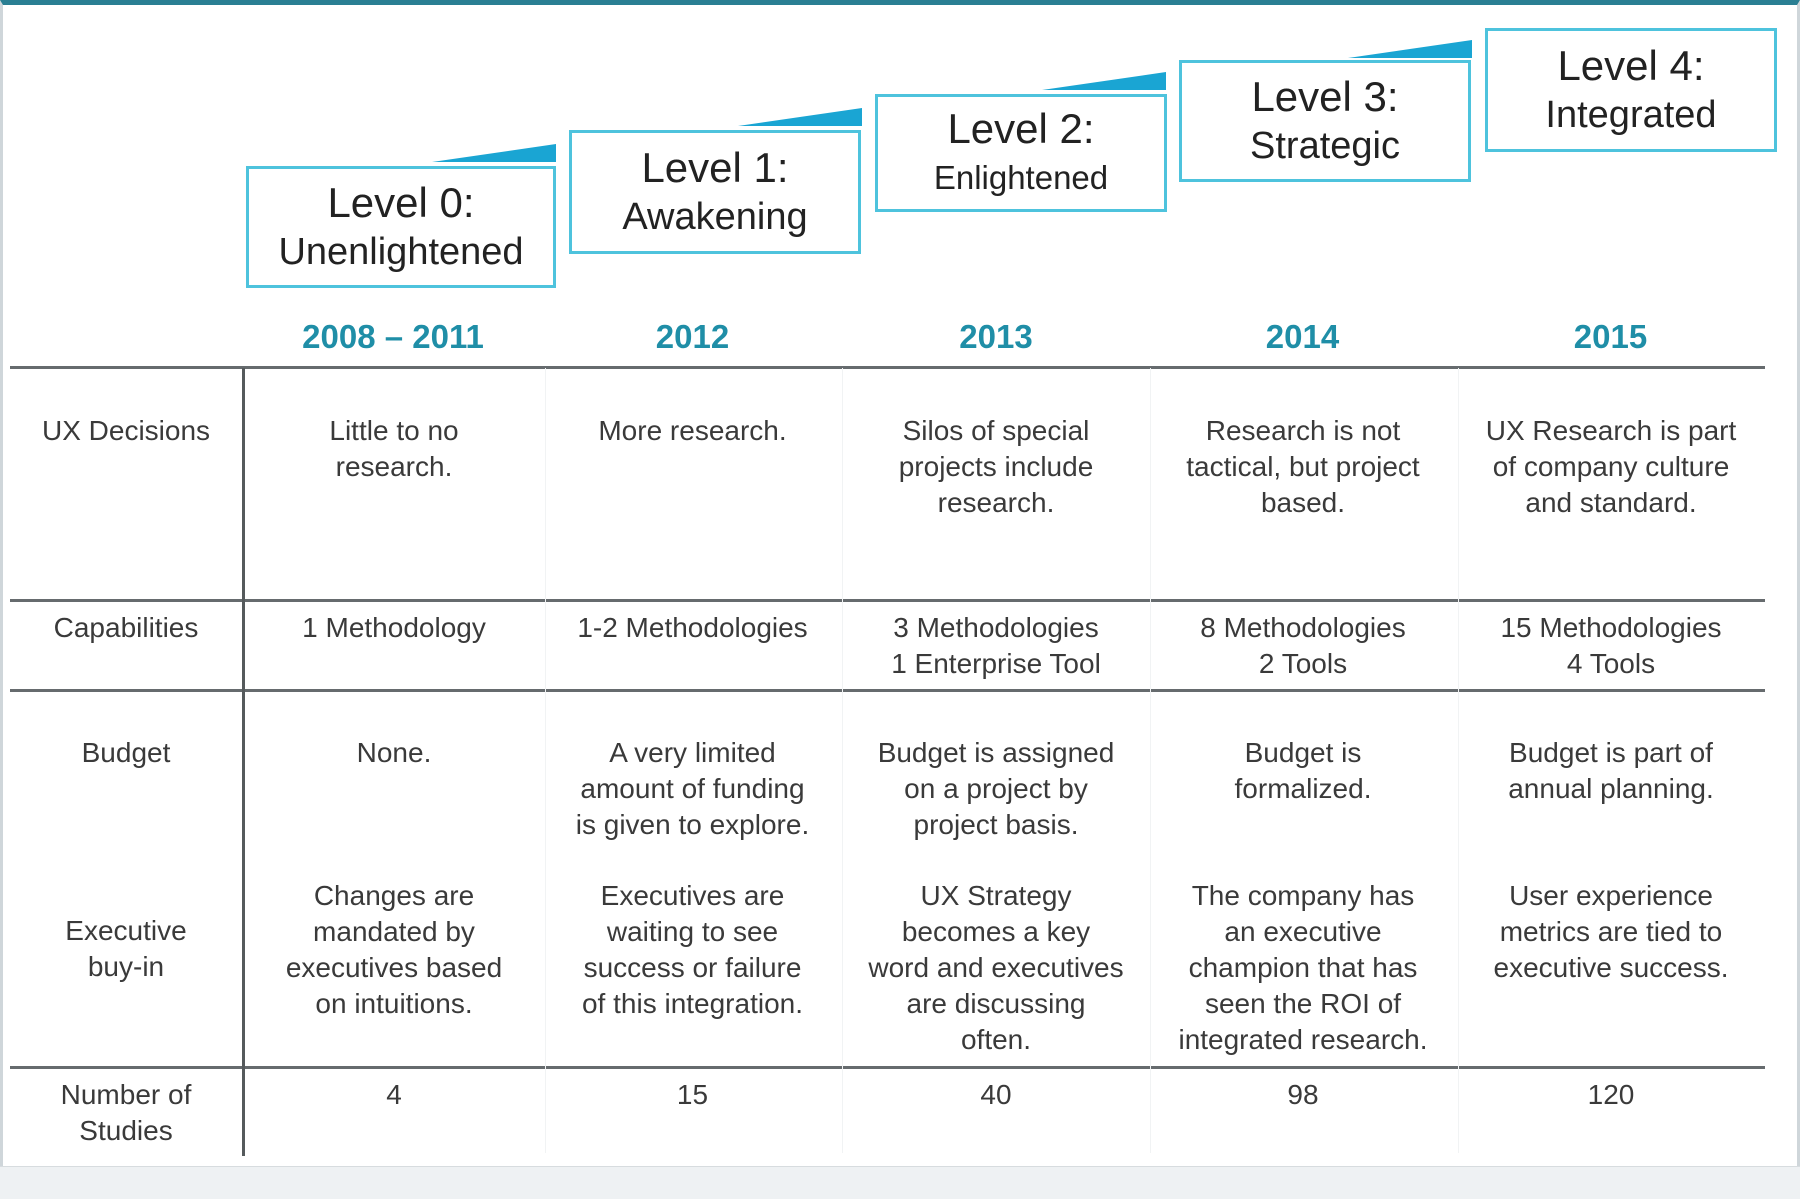 Image resolution: width=1800 pixels, height=1199 pixels. I want to click on cell-budget-3: Budget is formalized., so click(1303, 770).